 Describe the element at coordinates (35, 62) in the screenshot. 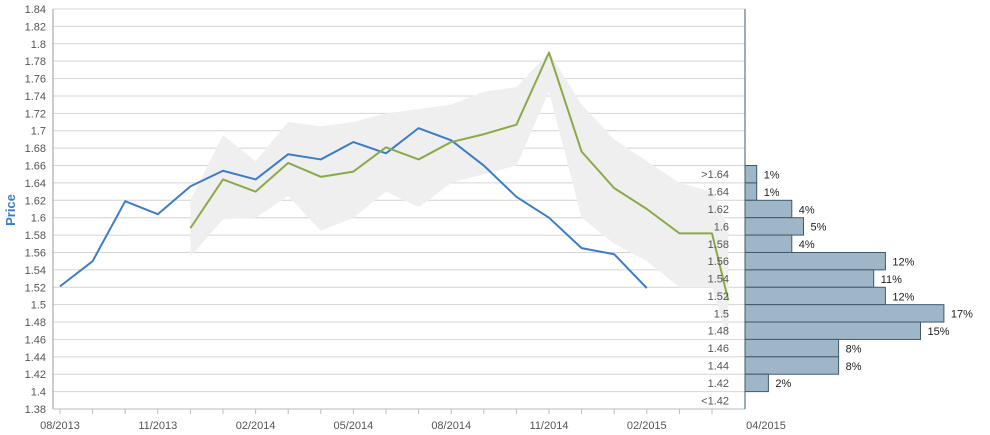

I see `y-tick-label: 1.78` at that location.